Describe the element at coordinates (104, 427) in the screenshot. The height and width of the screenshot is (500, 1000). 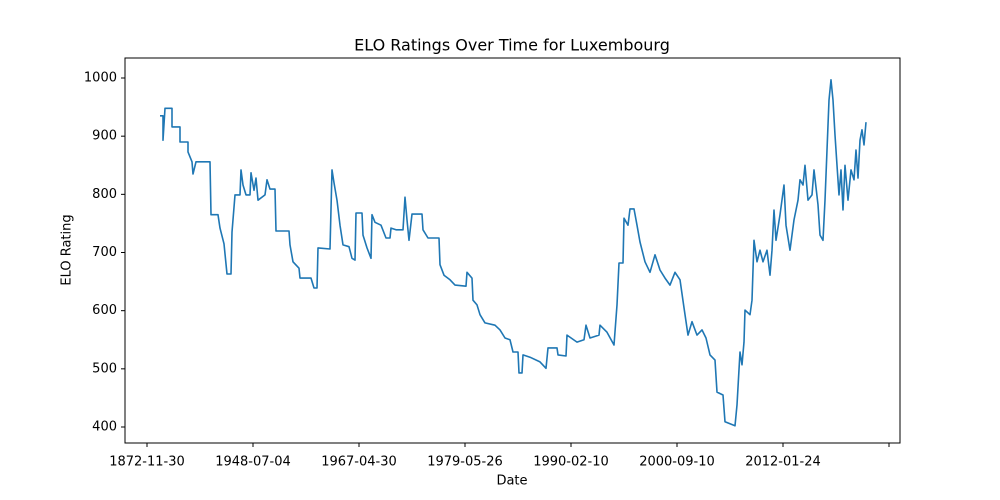
I see `y-tick-label: 400` at that location.